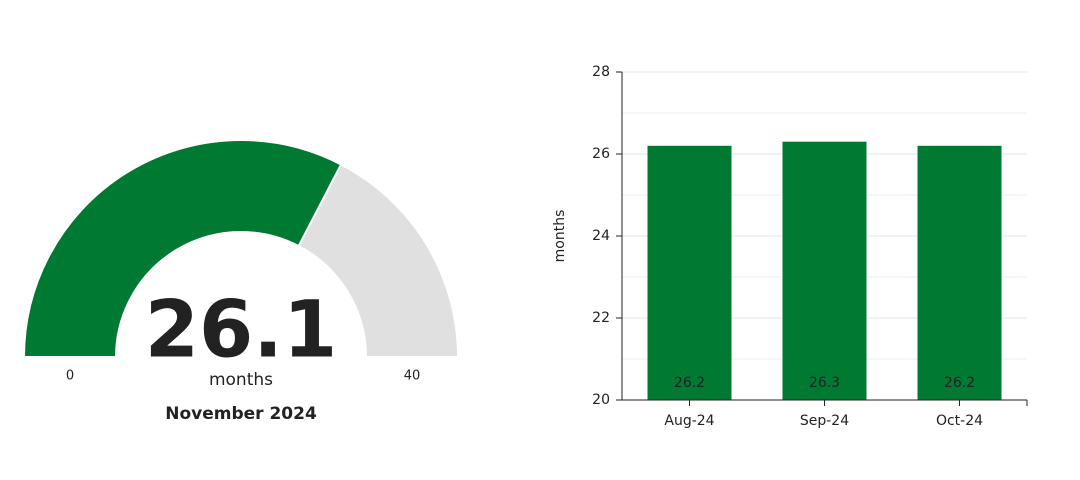  Describe the element at coordinates (241, 330) in the screenshot. I see `gauge-value-label: 26.1` at that location.